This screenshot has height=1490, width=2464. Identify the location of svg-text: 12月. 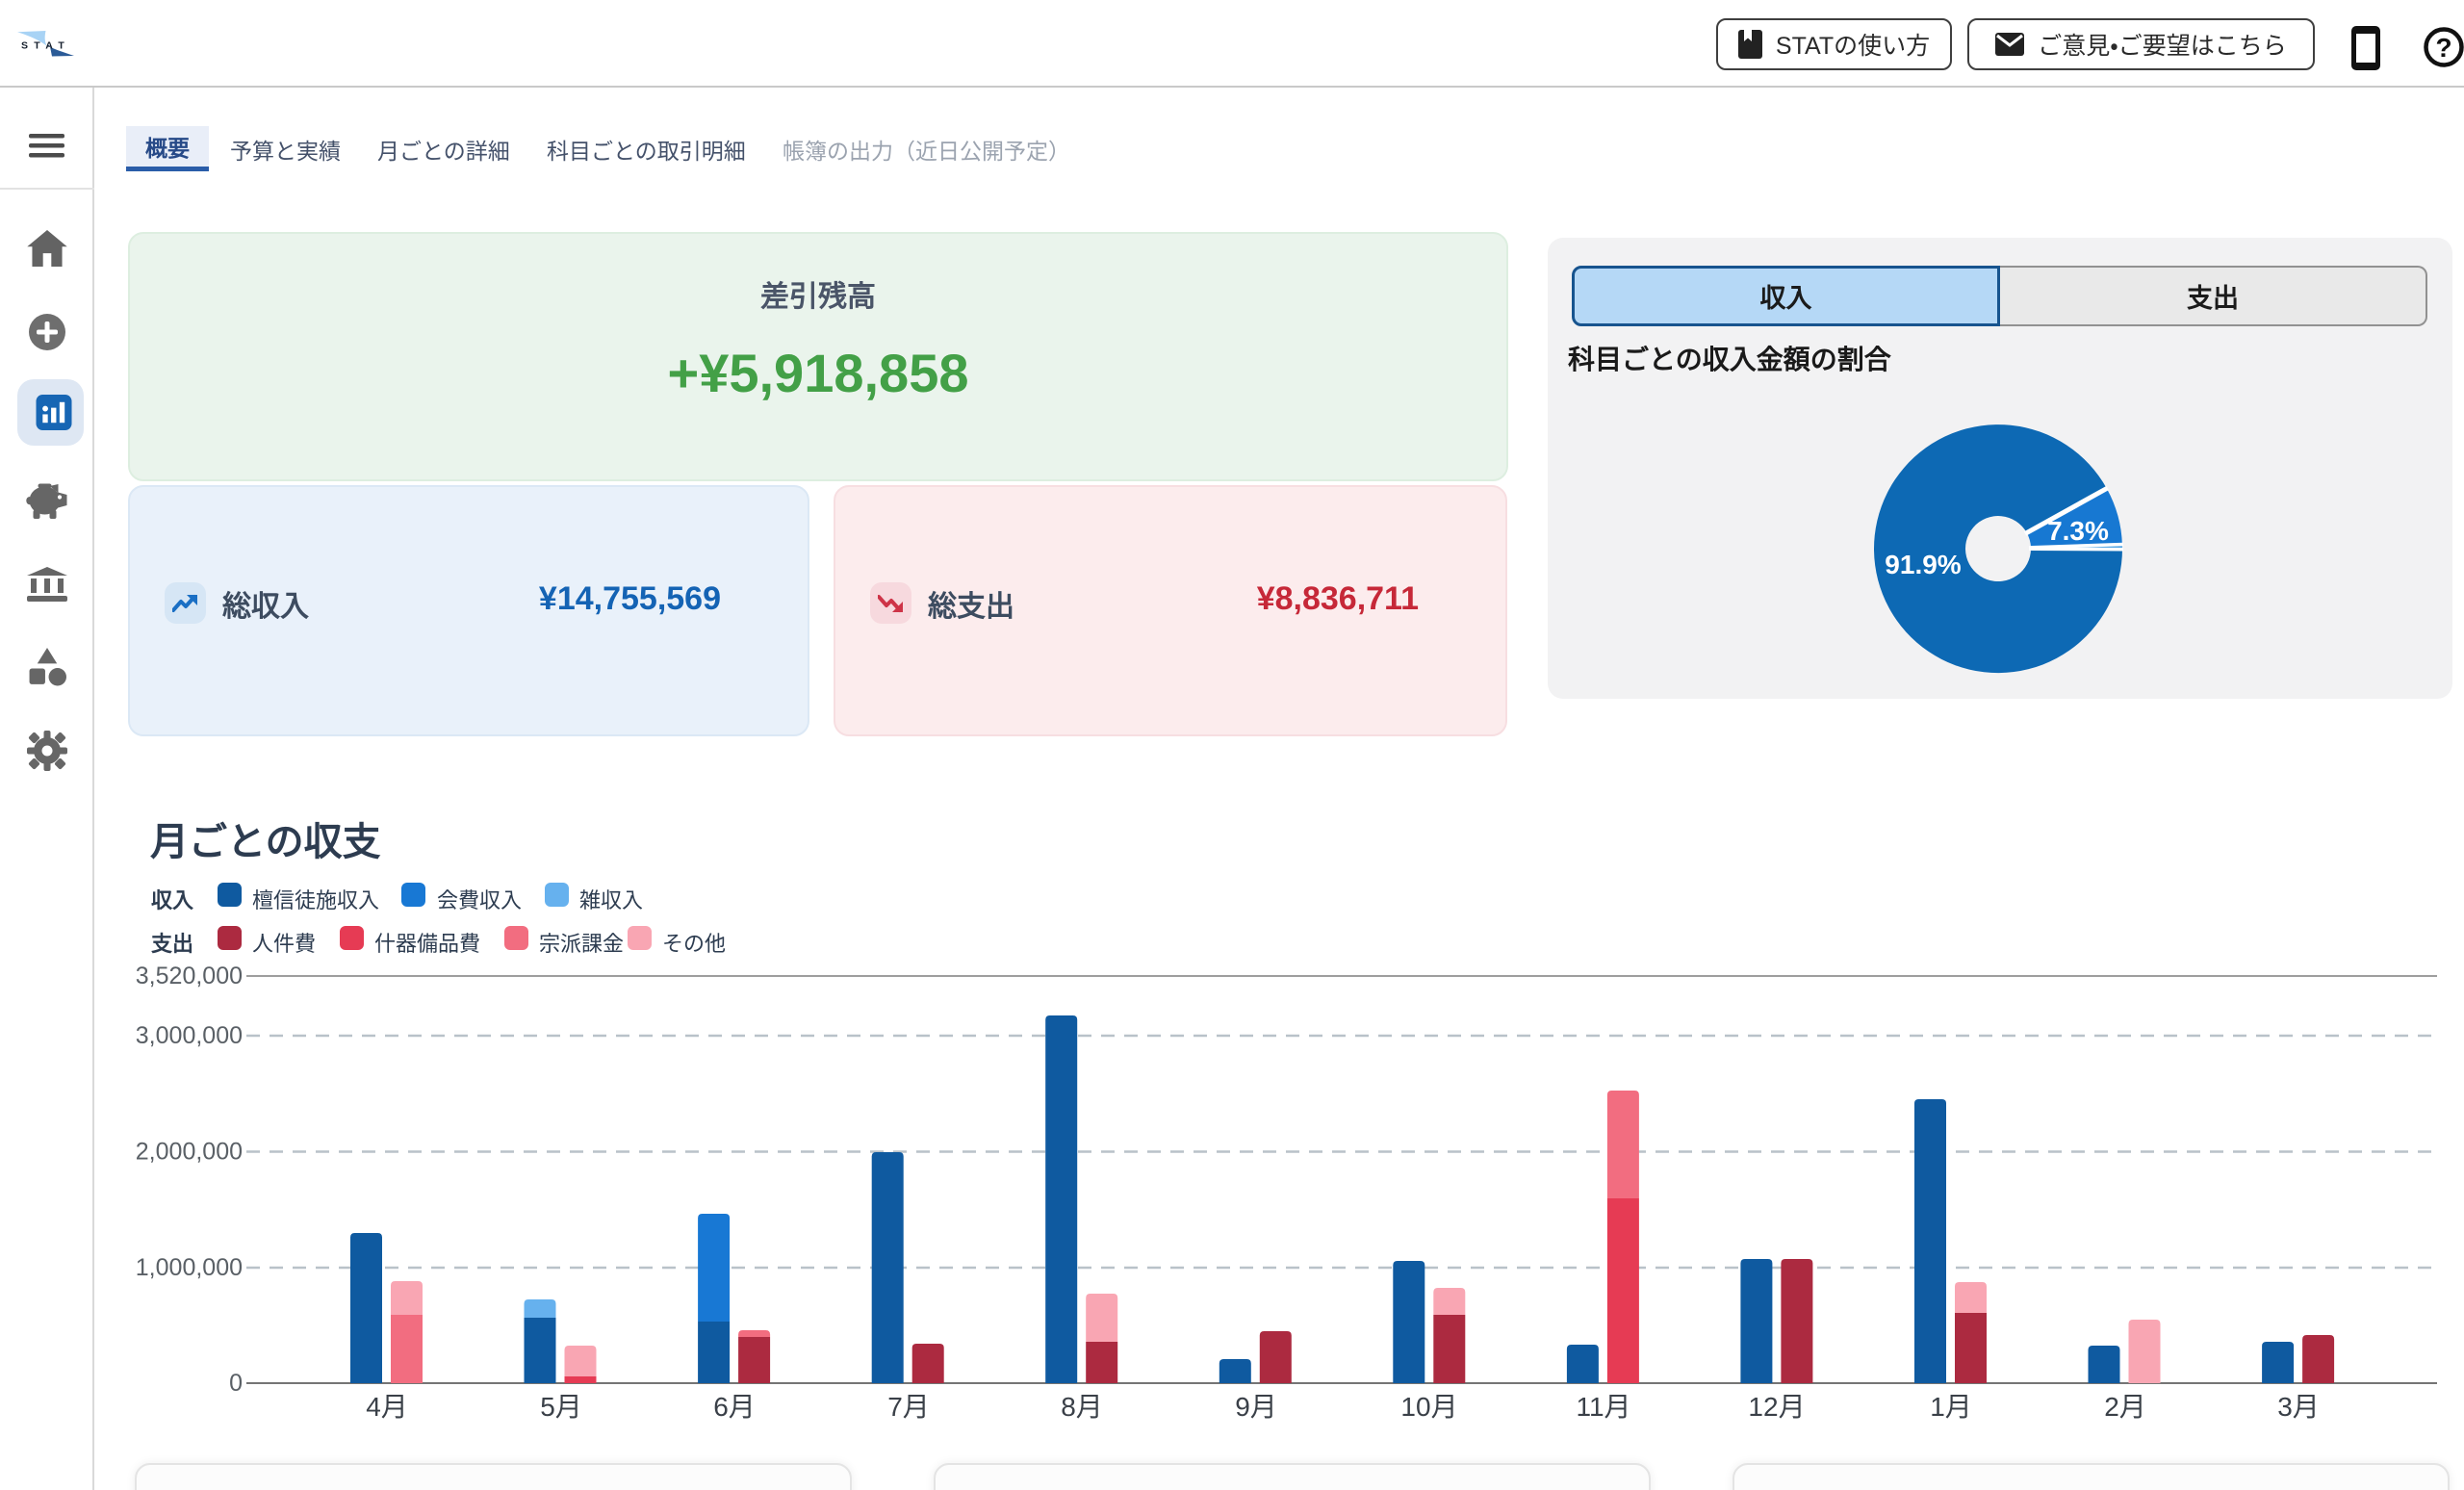
(1776, 1407).